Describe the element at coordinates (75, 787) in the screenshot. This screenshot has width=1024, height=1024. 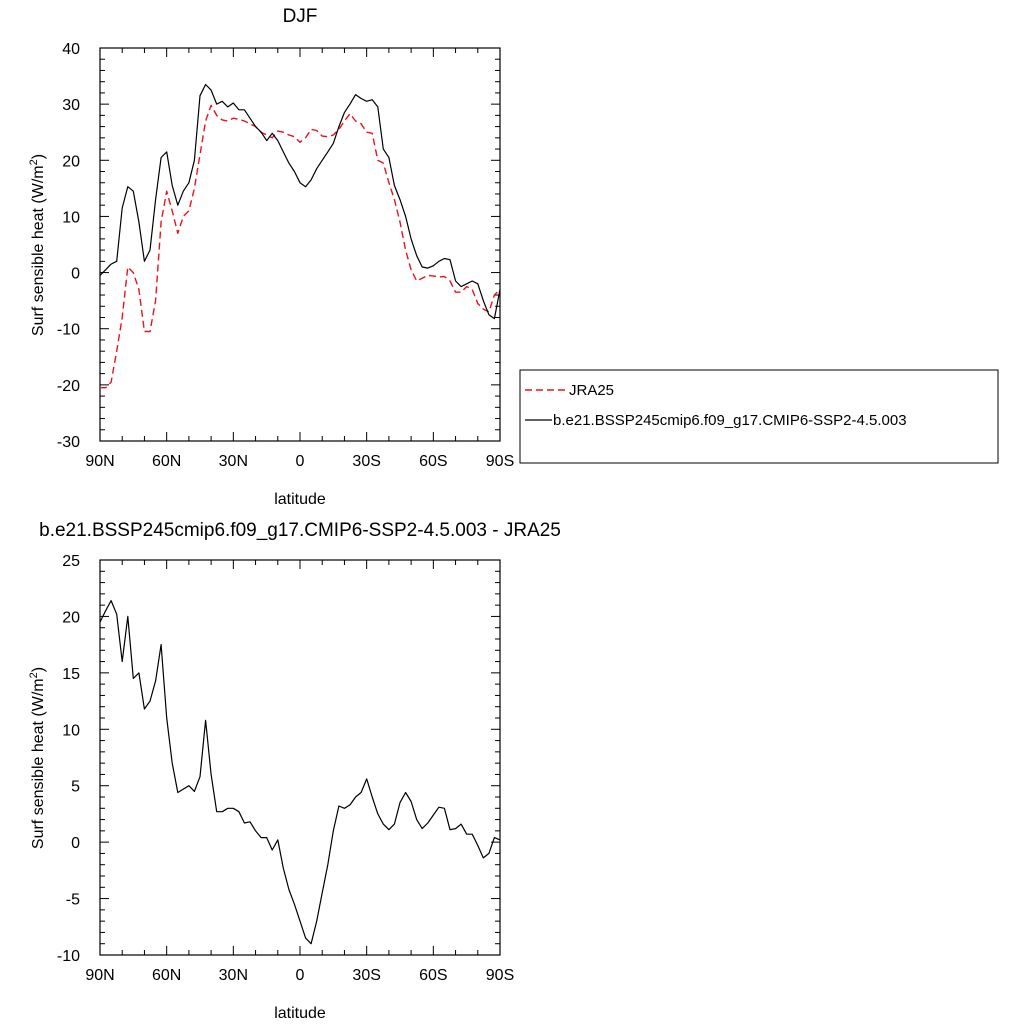
I see `y-tick-label: 5` at that location.